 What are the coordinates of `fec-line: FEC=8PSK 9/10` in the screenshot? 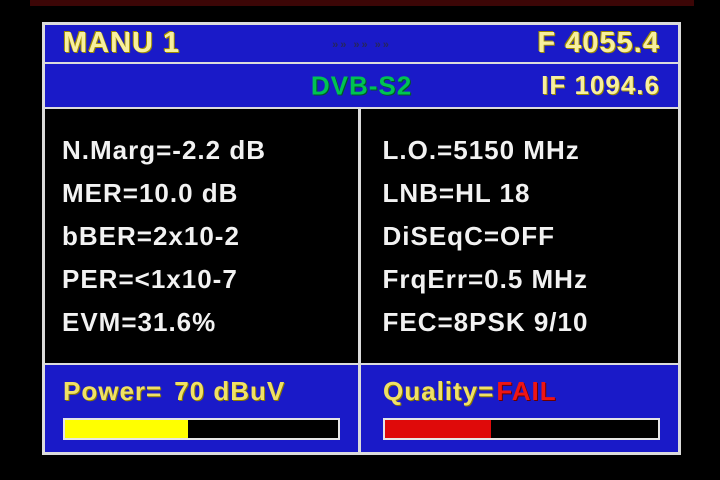 It's located at (485, 322).